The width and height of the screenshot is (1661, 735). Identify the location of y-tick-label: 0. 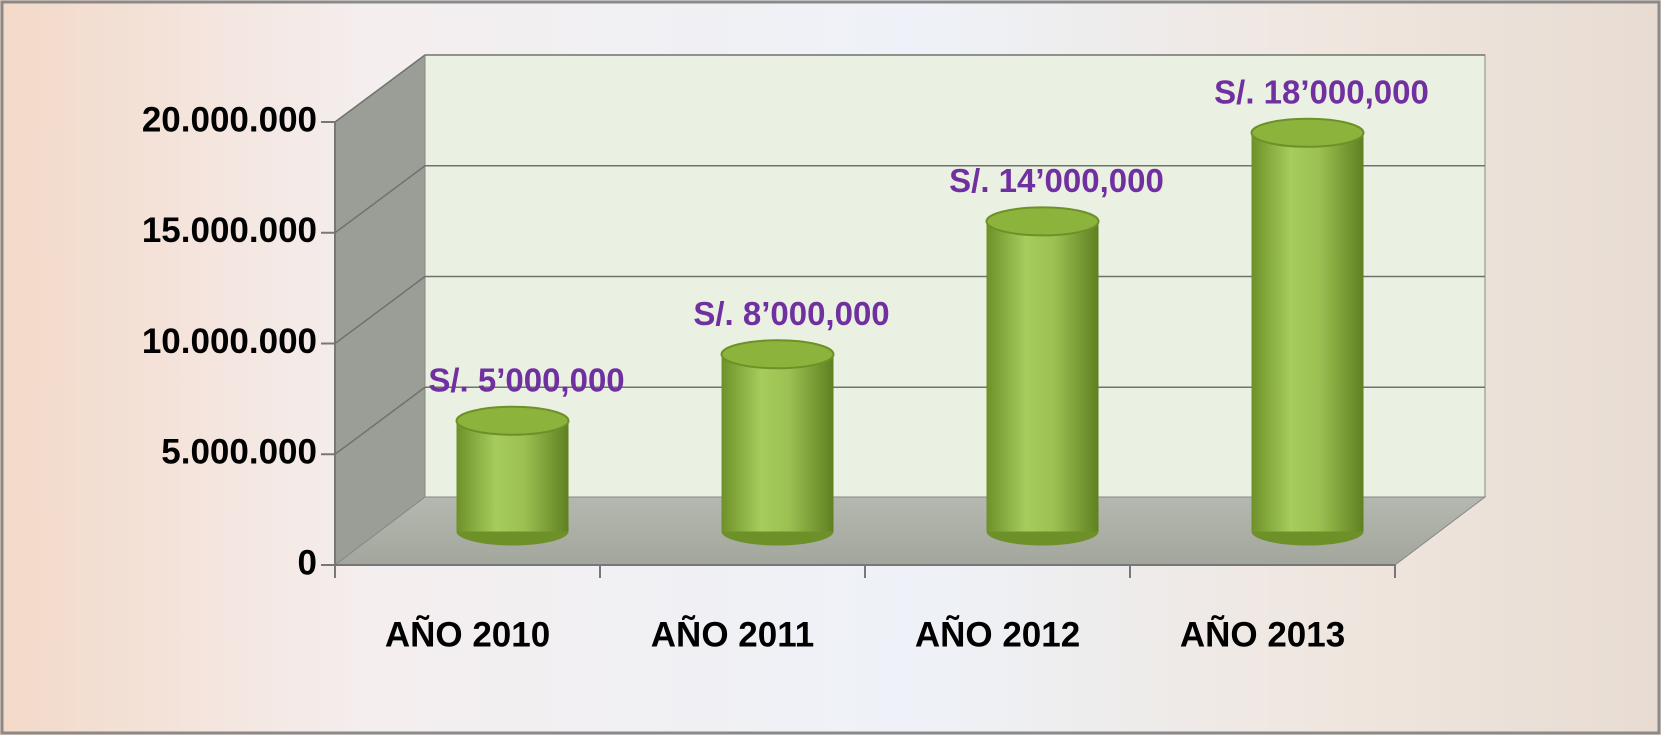
(307, 562).